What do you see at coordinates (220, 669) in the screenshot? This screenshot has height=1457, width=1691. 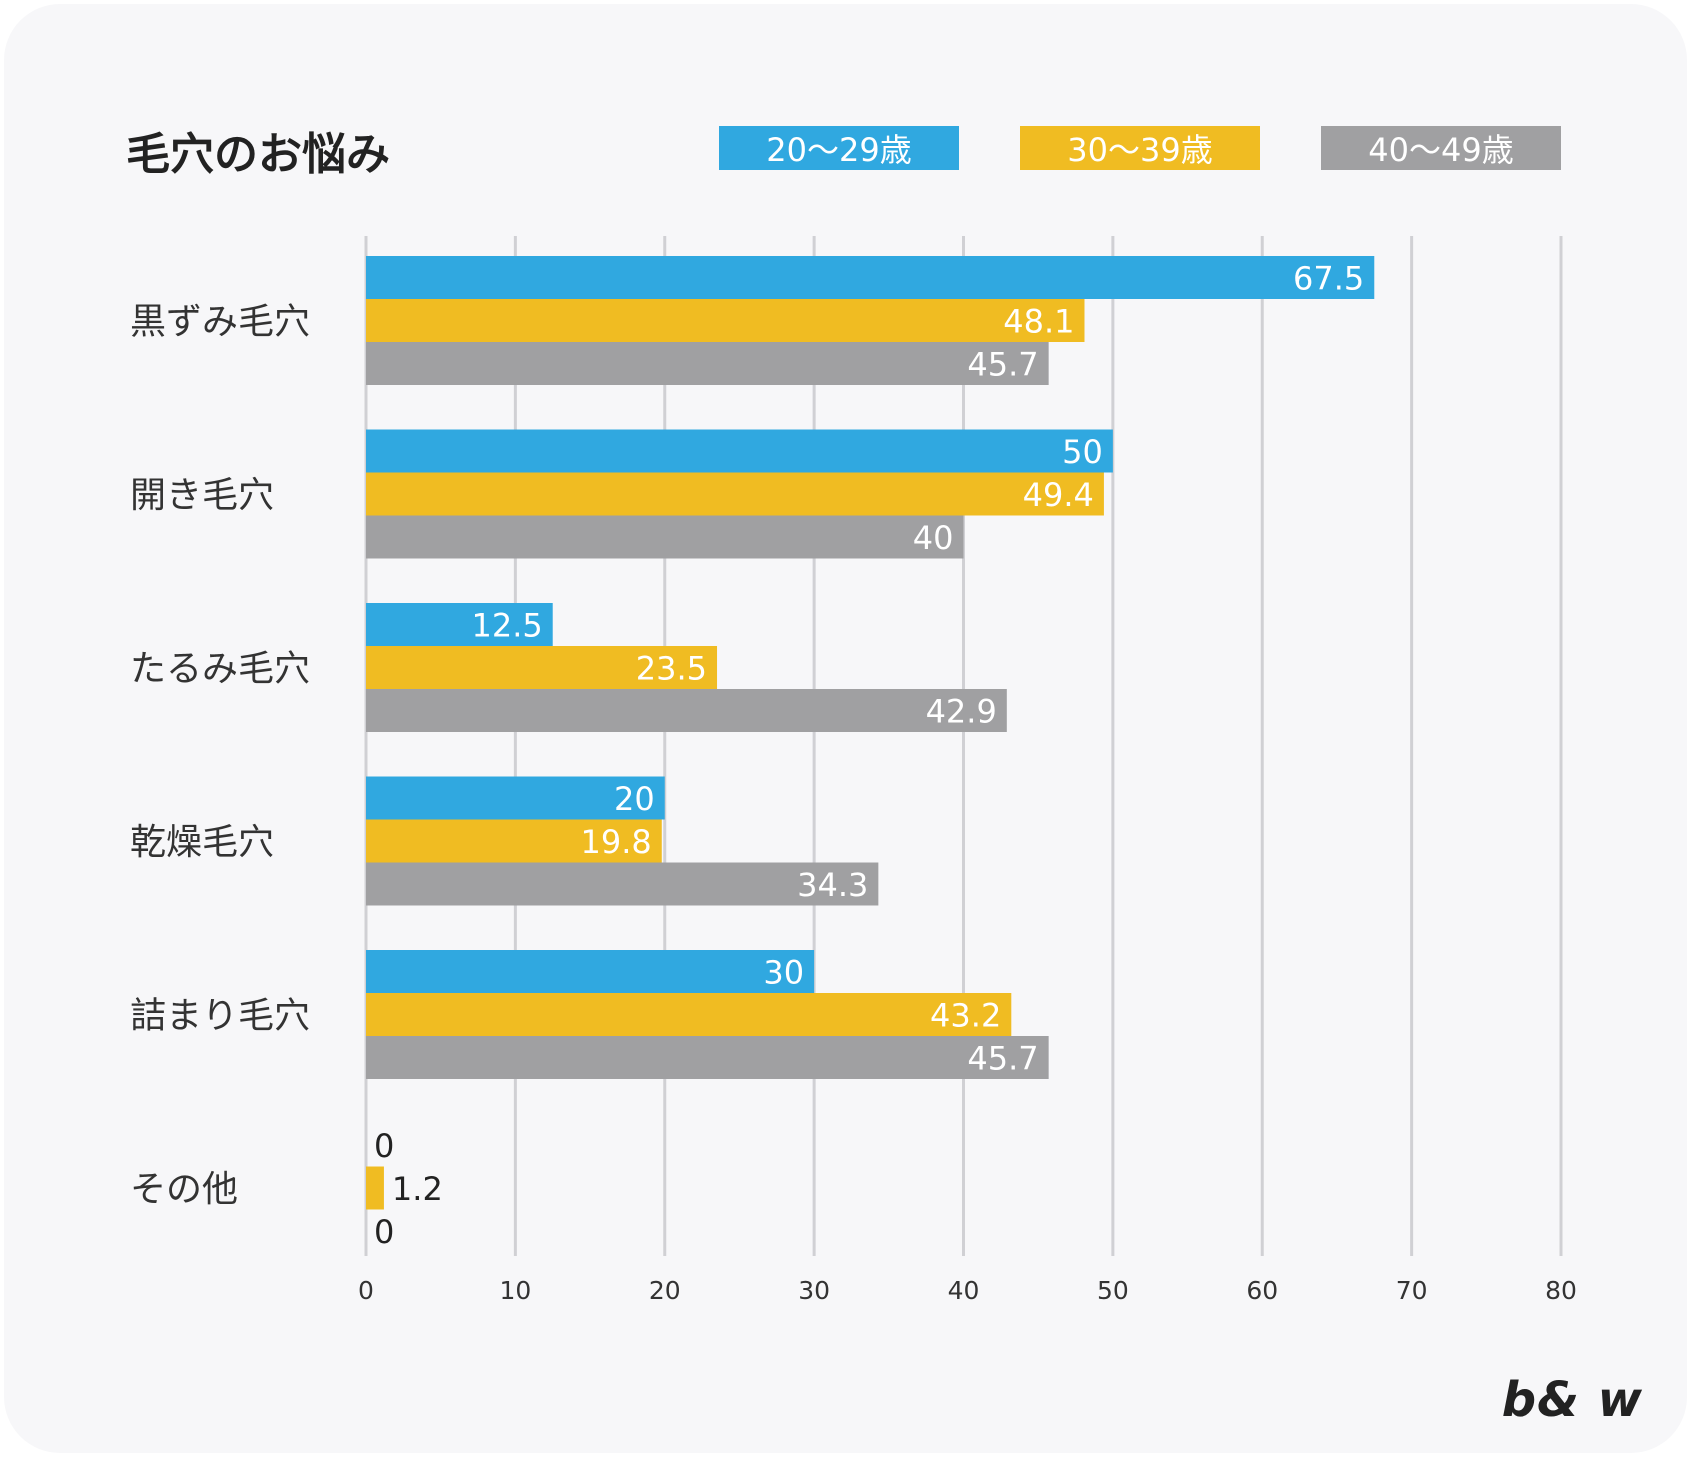 I see `category-label: たるみ毛穴` at bounding box center [220, 669].